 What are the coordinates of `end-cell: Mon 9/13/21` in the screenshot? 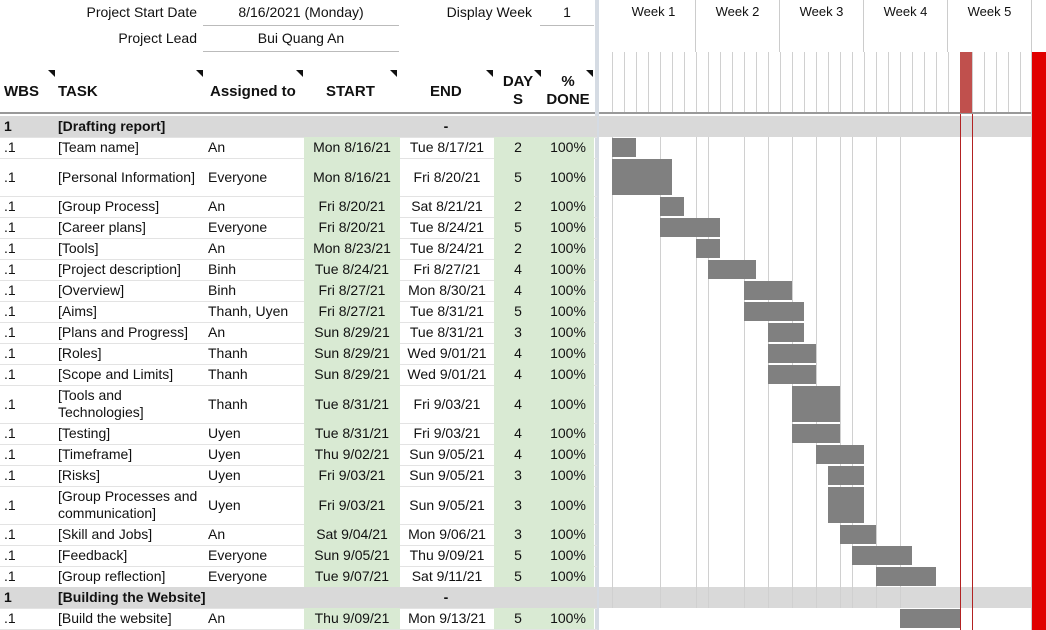 It's located at (447, 618).